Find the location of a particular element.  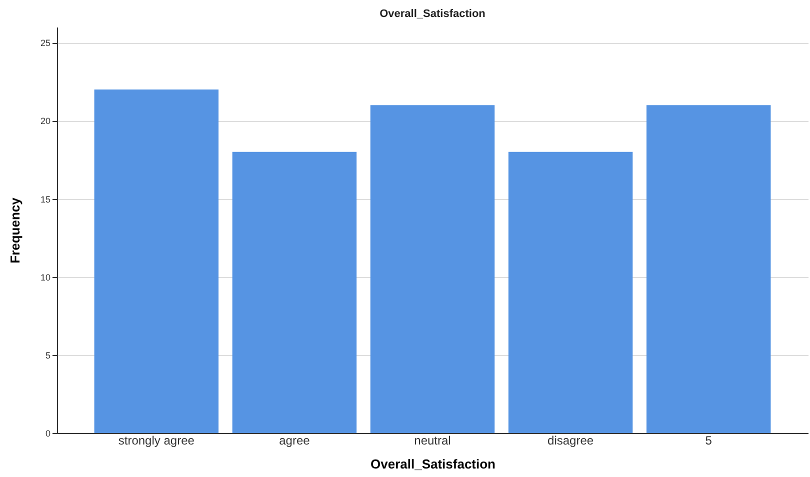

x-tick-label: disagree is located at coordinates (571, 441).